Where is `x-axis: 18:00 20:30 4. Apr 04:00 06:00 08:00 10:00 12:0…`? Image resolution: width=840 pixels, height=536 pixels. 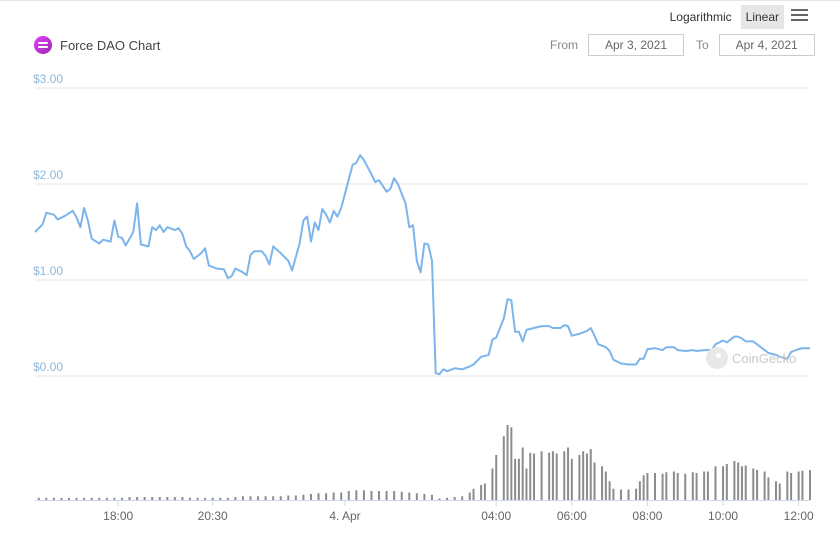
x-axis: 18:00 20:30 4. Apr 04:00 06:00 08:00 10:00 12:0… is located at coordinates (458, 511).